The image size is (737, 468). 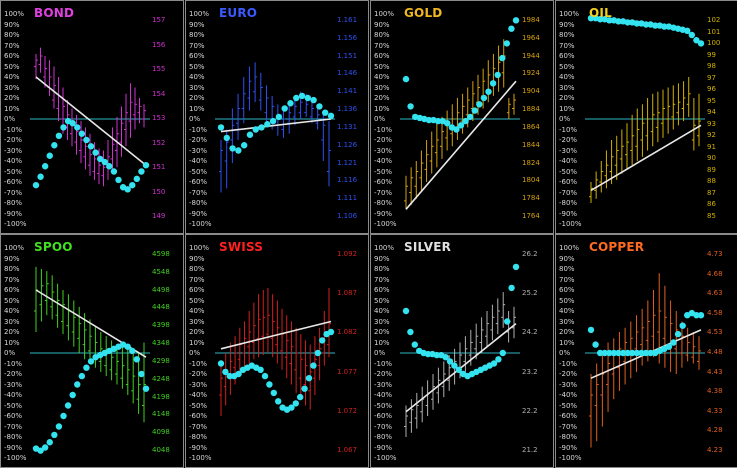 I want to click on price-tick-label: 1824, so click(x=531, y=162).